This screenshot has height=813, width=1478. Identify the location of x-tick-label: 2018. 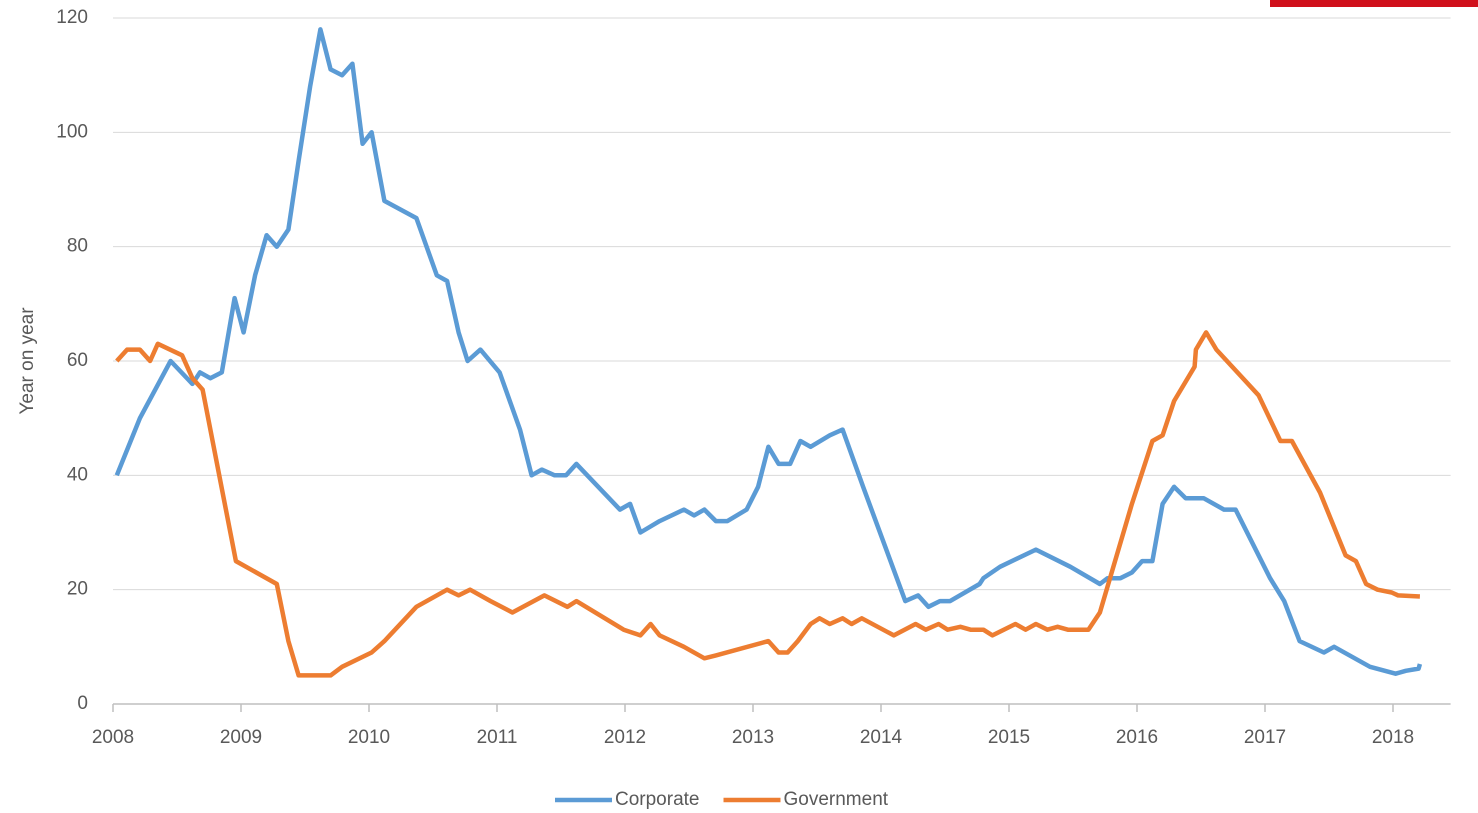
(1393, 737).